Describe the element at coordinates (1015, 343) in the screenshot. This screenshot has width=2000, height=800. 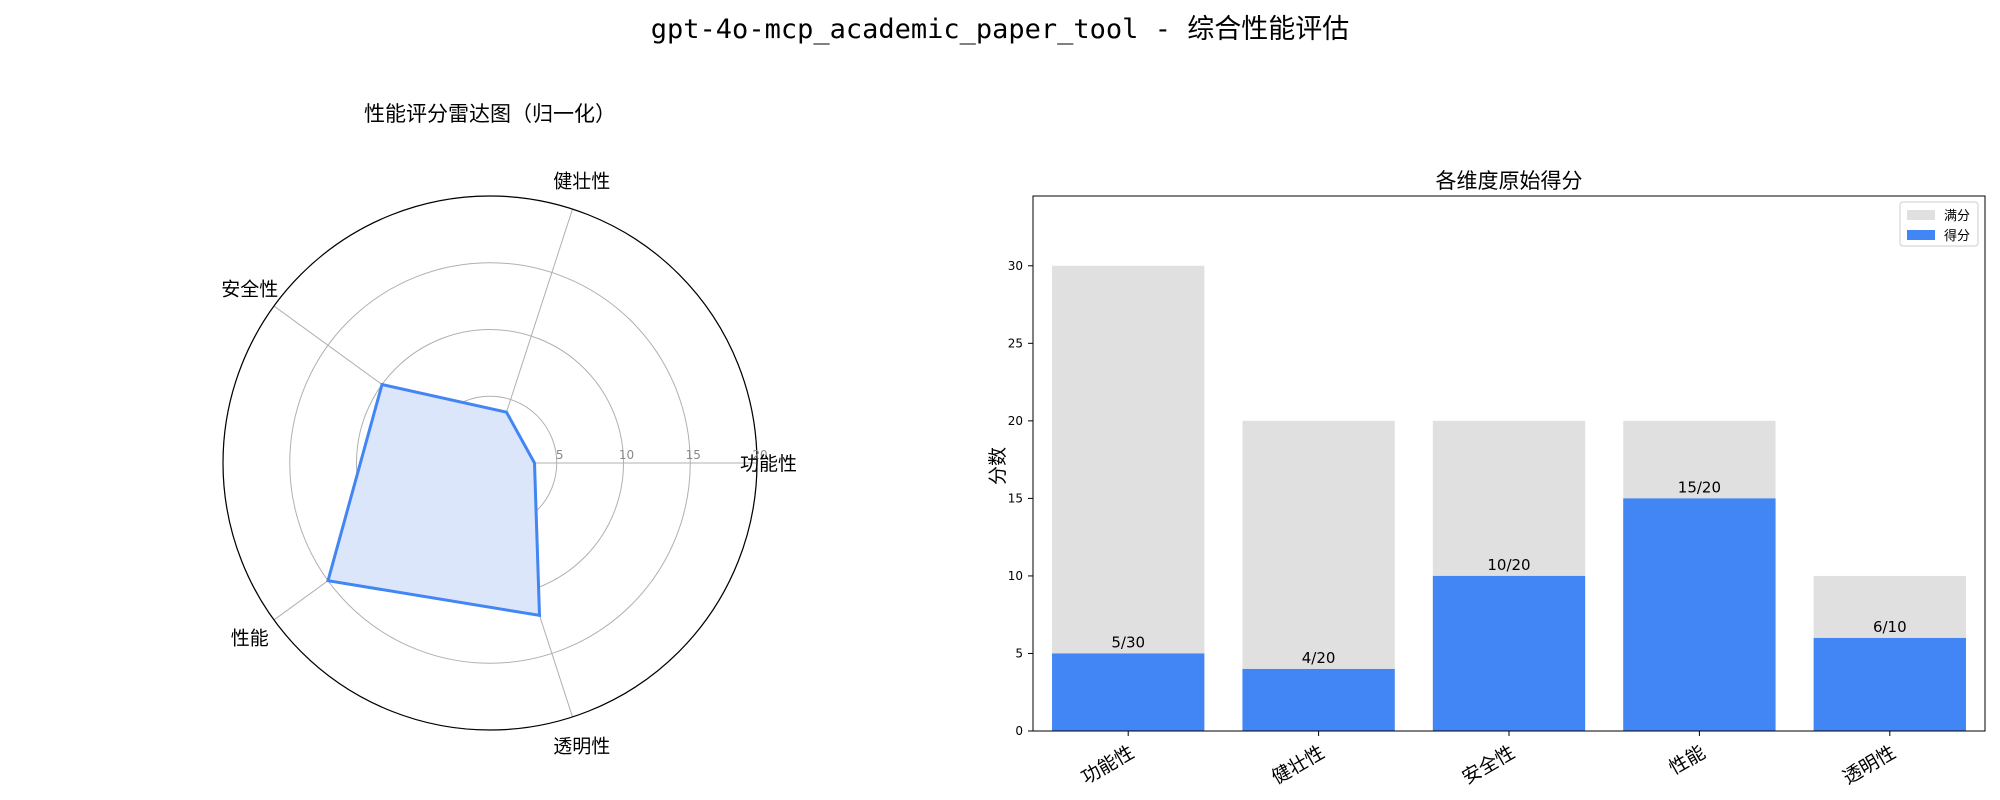
I see `y-tick-label: 25` at that location.